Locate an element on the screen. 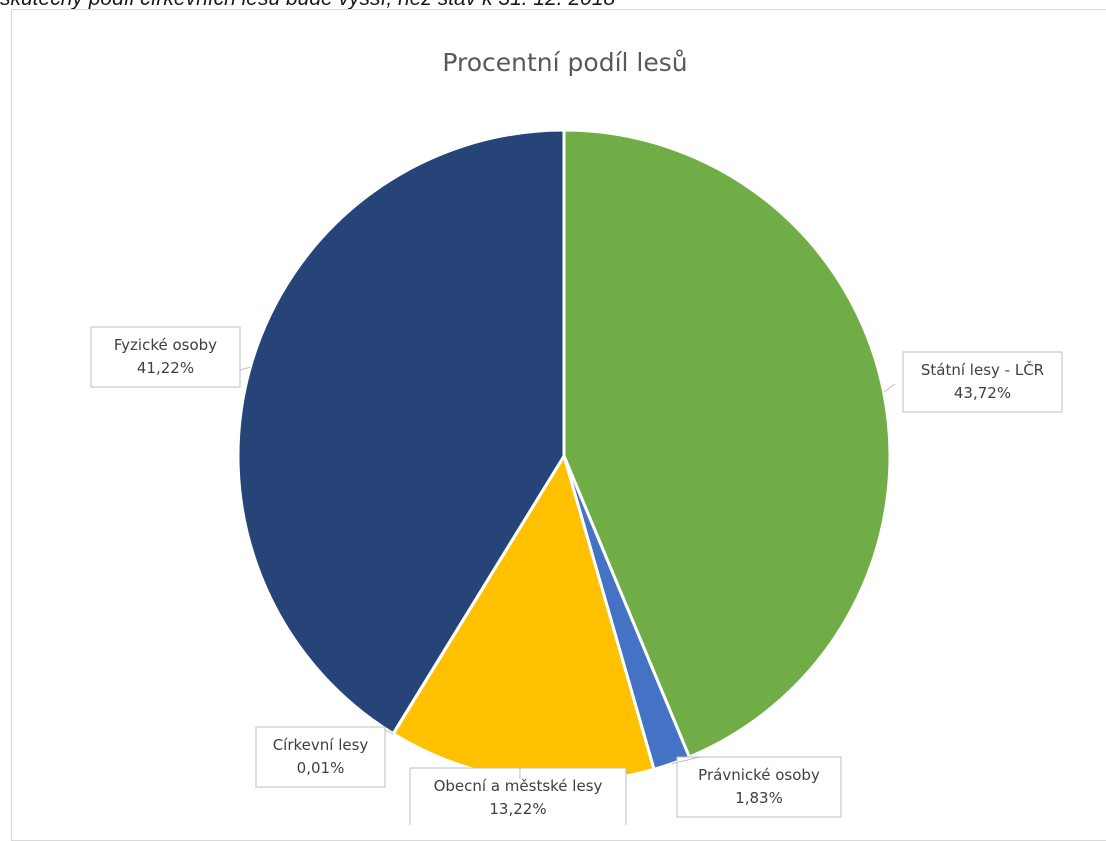  data-label-value: 43,72% is located at coordinates (982, 393).